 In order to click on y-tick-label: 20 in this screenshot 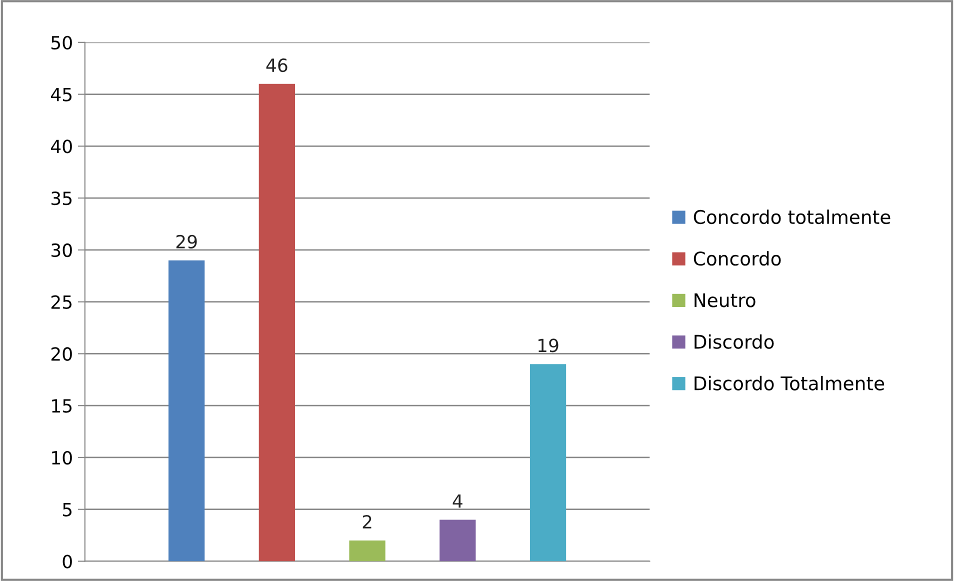, I will do `click(61, 354)`.